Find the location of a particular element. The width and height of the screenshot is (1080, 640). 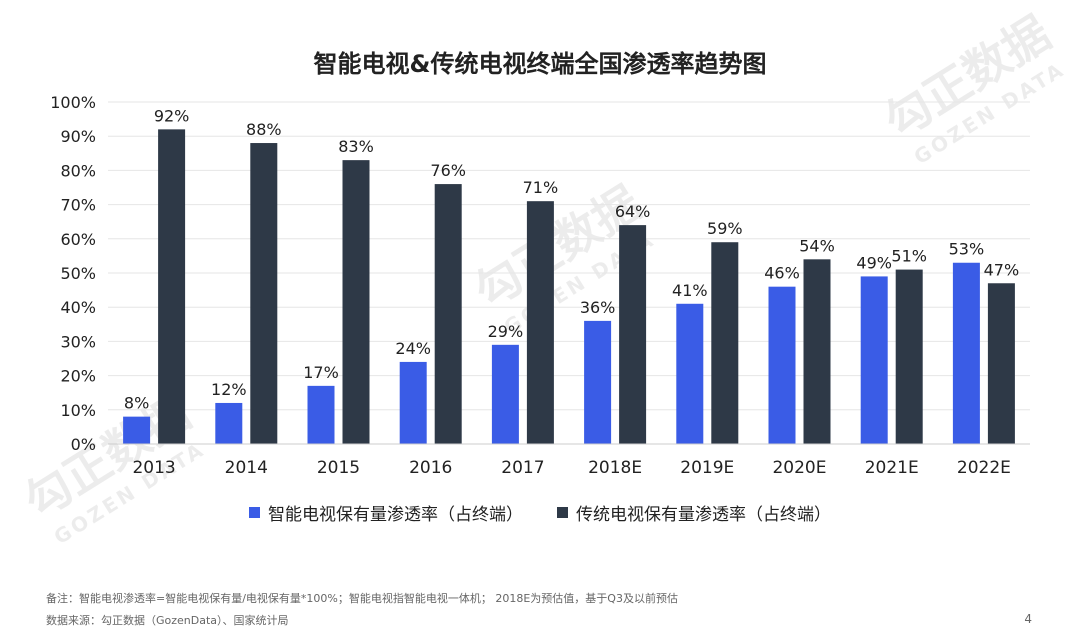

footnote-source: 数据来源：勾正数据（GozenData）、国家统计局 is located at coordinates (167, 620).